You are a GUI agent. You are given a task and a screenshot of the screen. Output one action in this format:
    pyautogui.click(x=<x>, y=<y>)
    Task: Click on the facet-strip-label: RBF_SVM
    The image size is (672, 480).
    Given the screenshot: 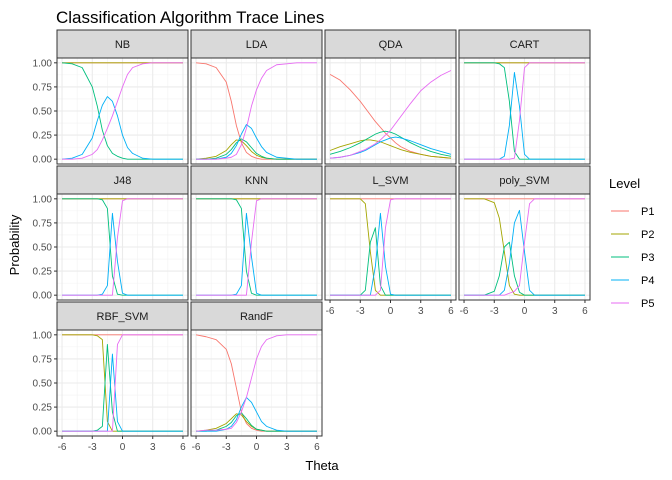 What is the action you would take?
    pyautogui.click(x=123, y=317)
    